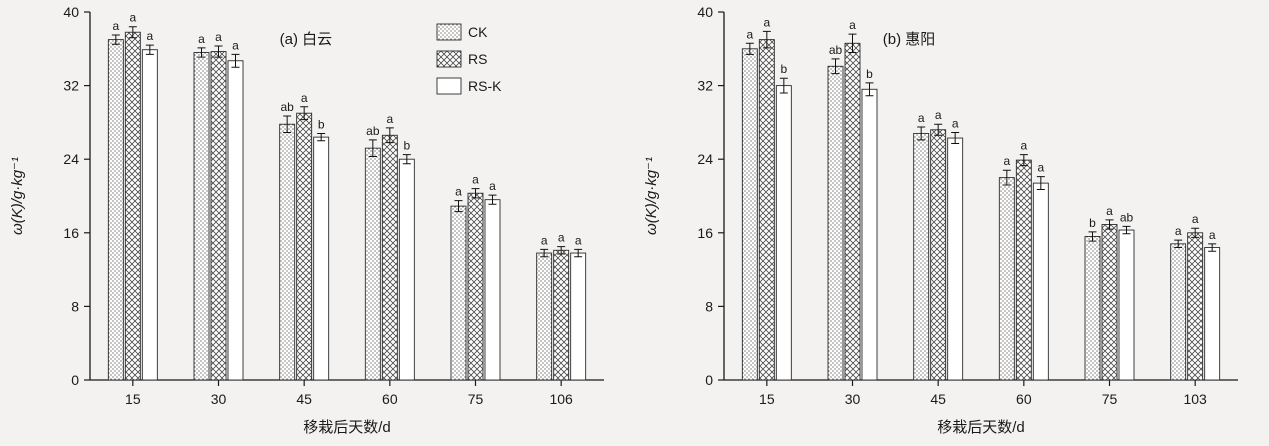 The width and height of the screenshot is (1269, 446). Describe the element at coordinates (449, 86) in the screenshot. I see `legend-swatch-RS-K` at that location.